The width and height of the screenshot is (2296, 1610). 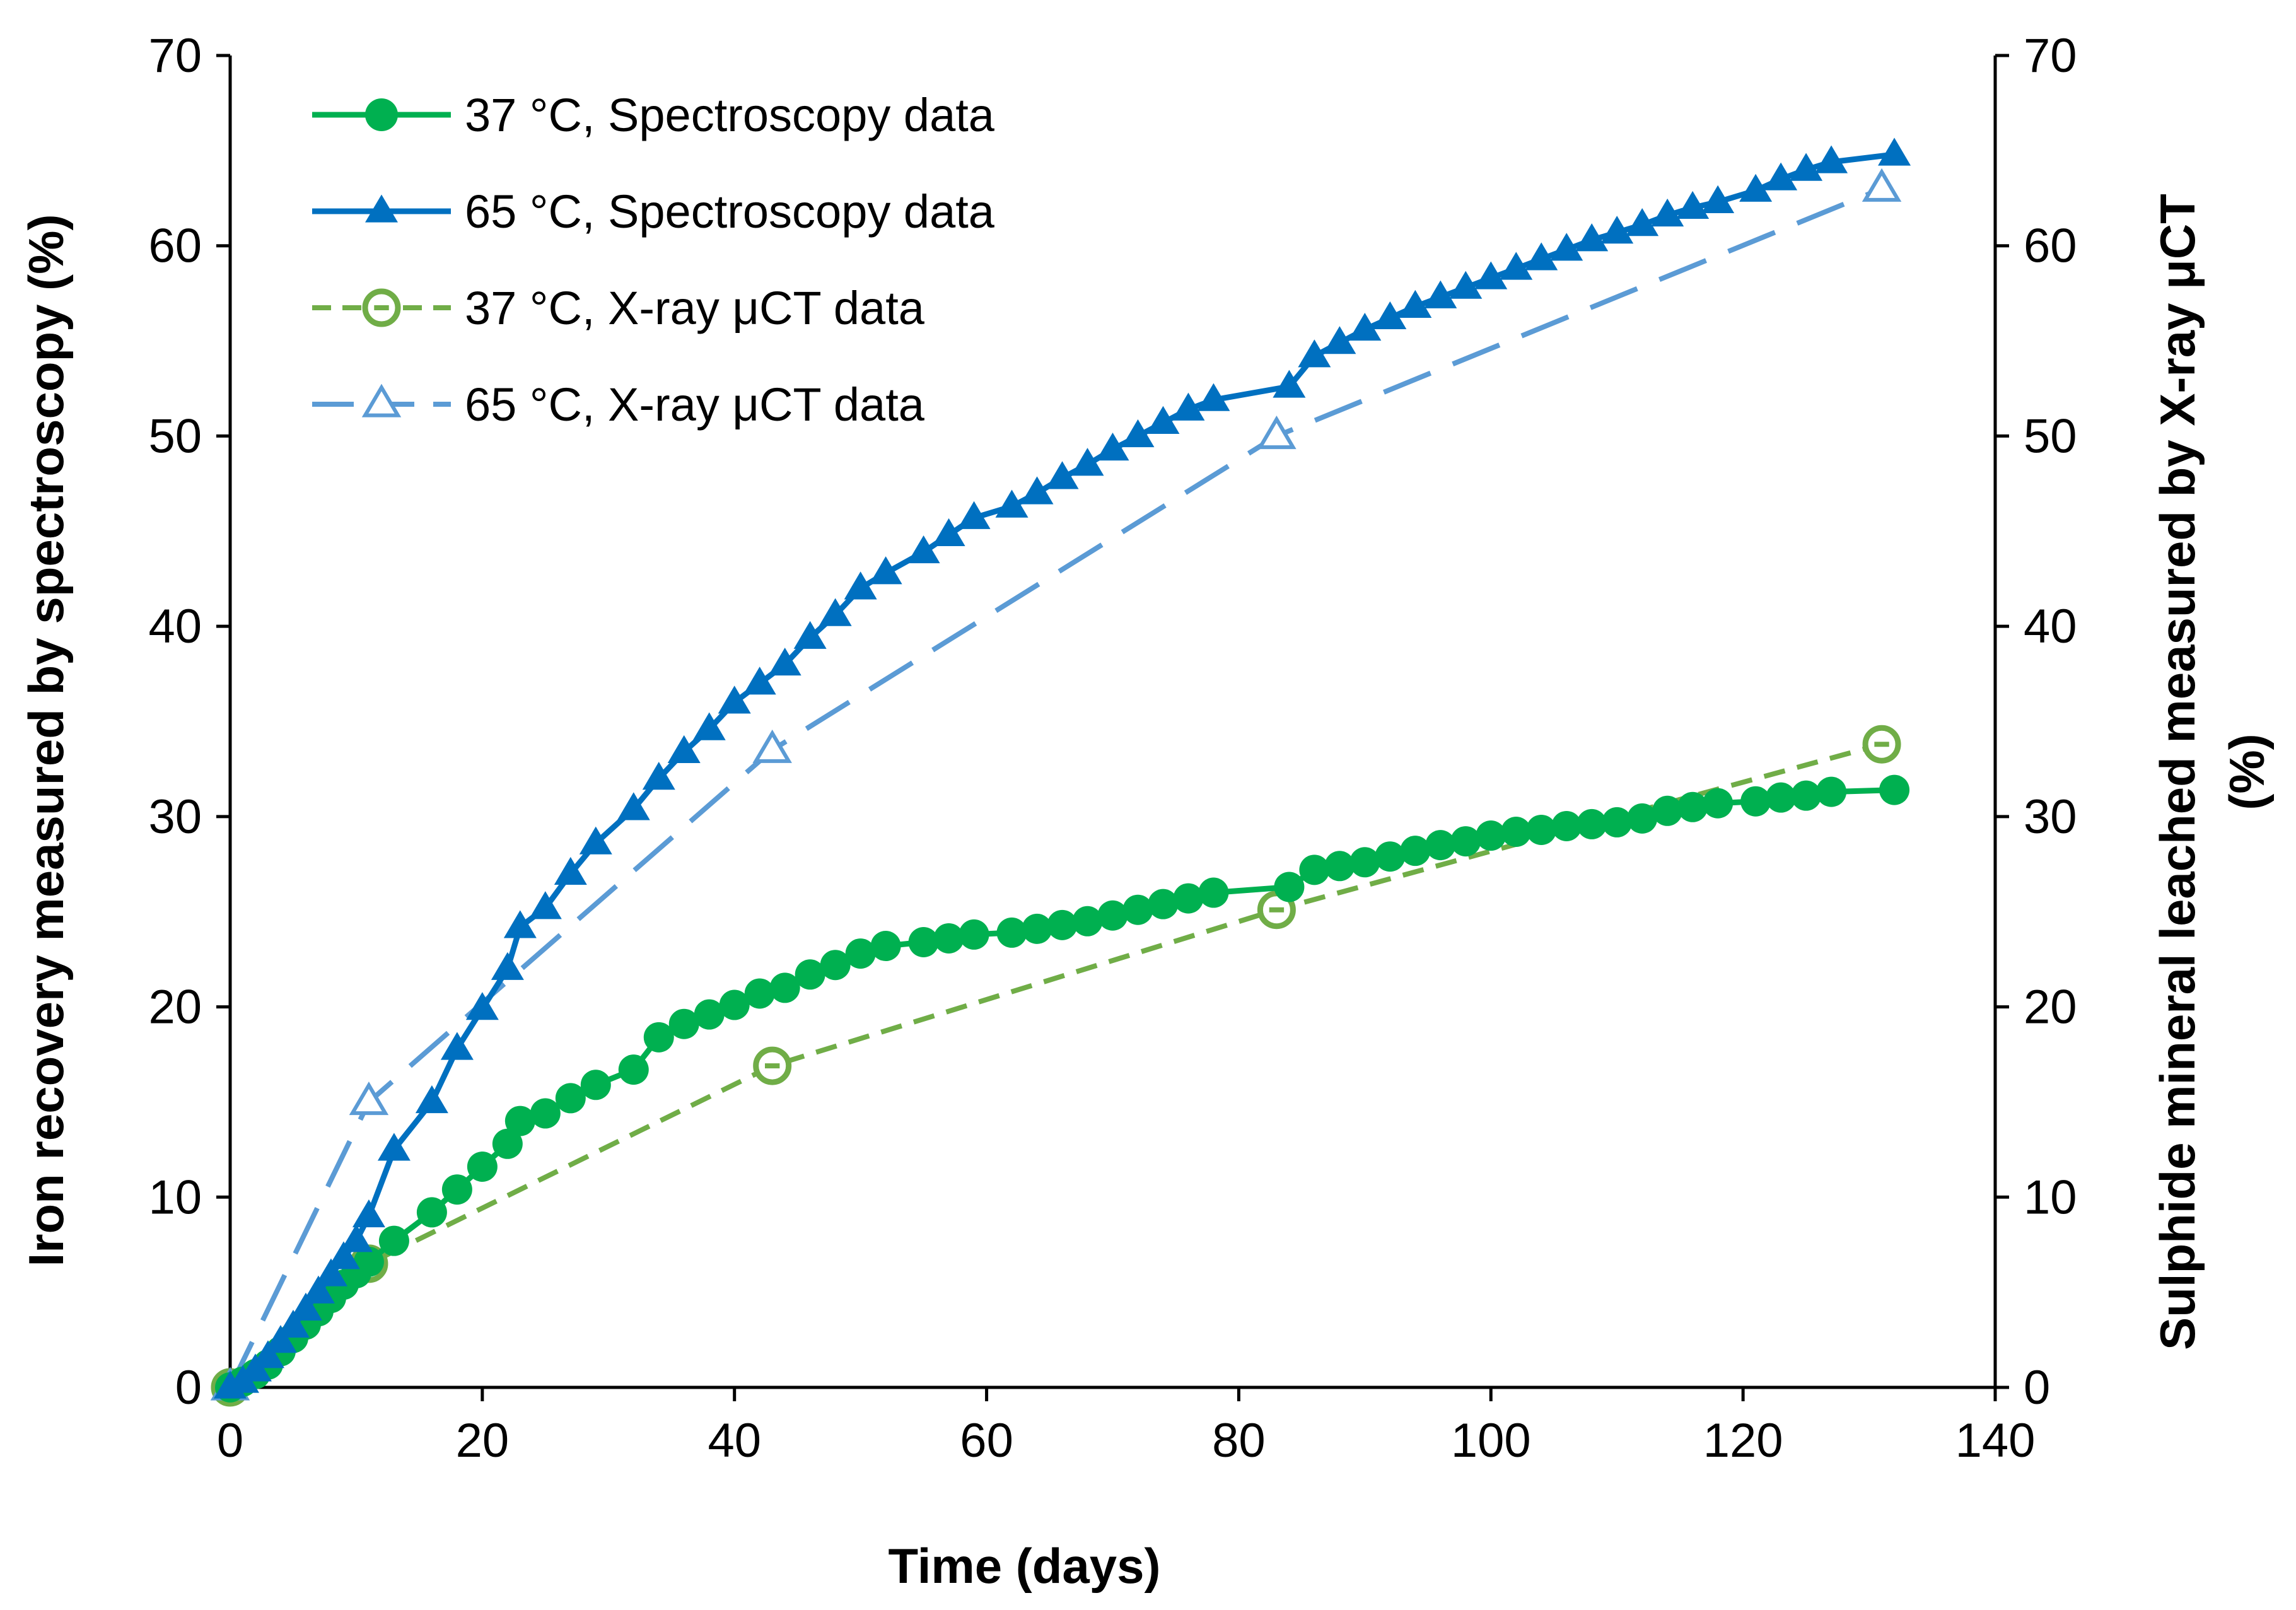 I want to click on x-tick-label: 40, so click(x=734, y=1440).